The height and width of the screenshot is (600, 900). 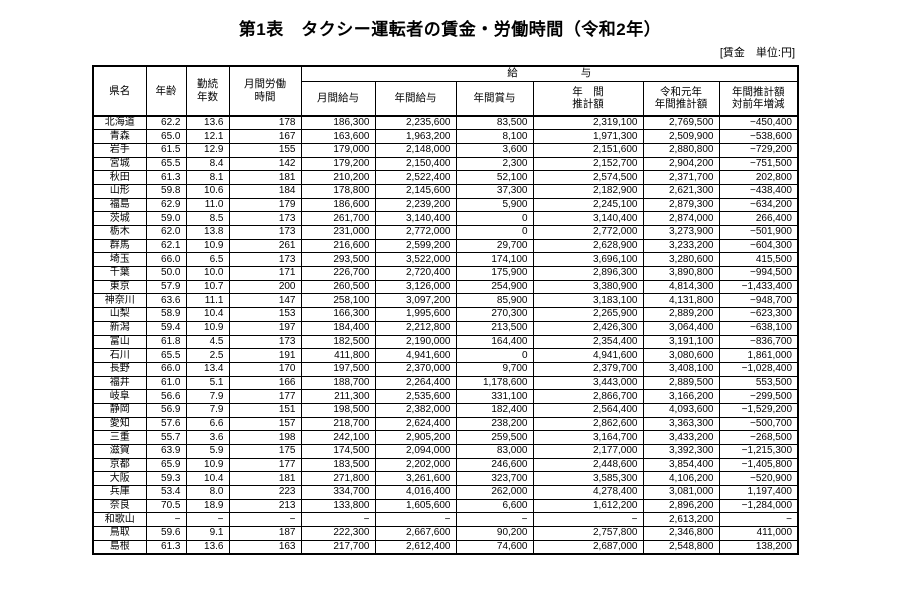 What do you see at coordinates (166, 533) in the screenshot?
I see `value-cell: 59.6` at bounding box center [166, 533].